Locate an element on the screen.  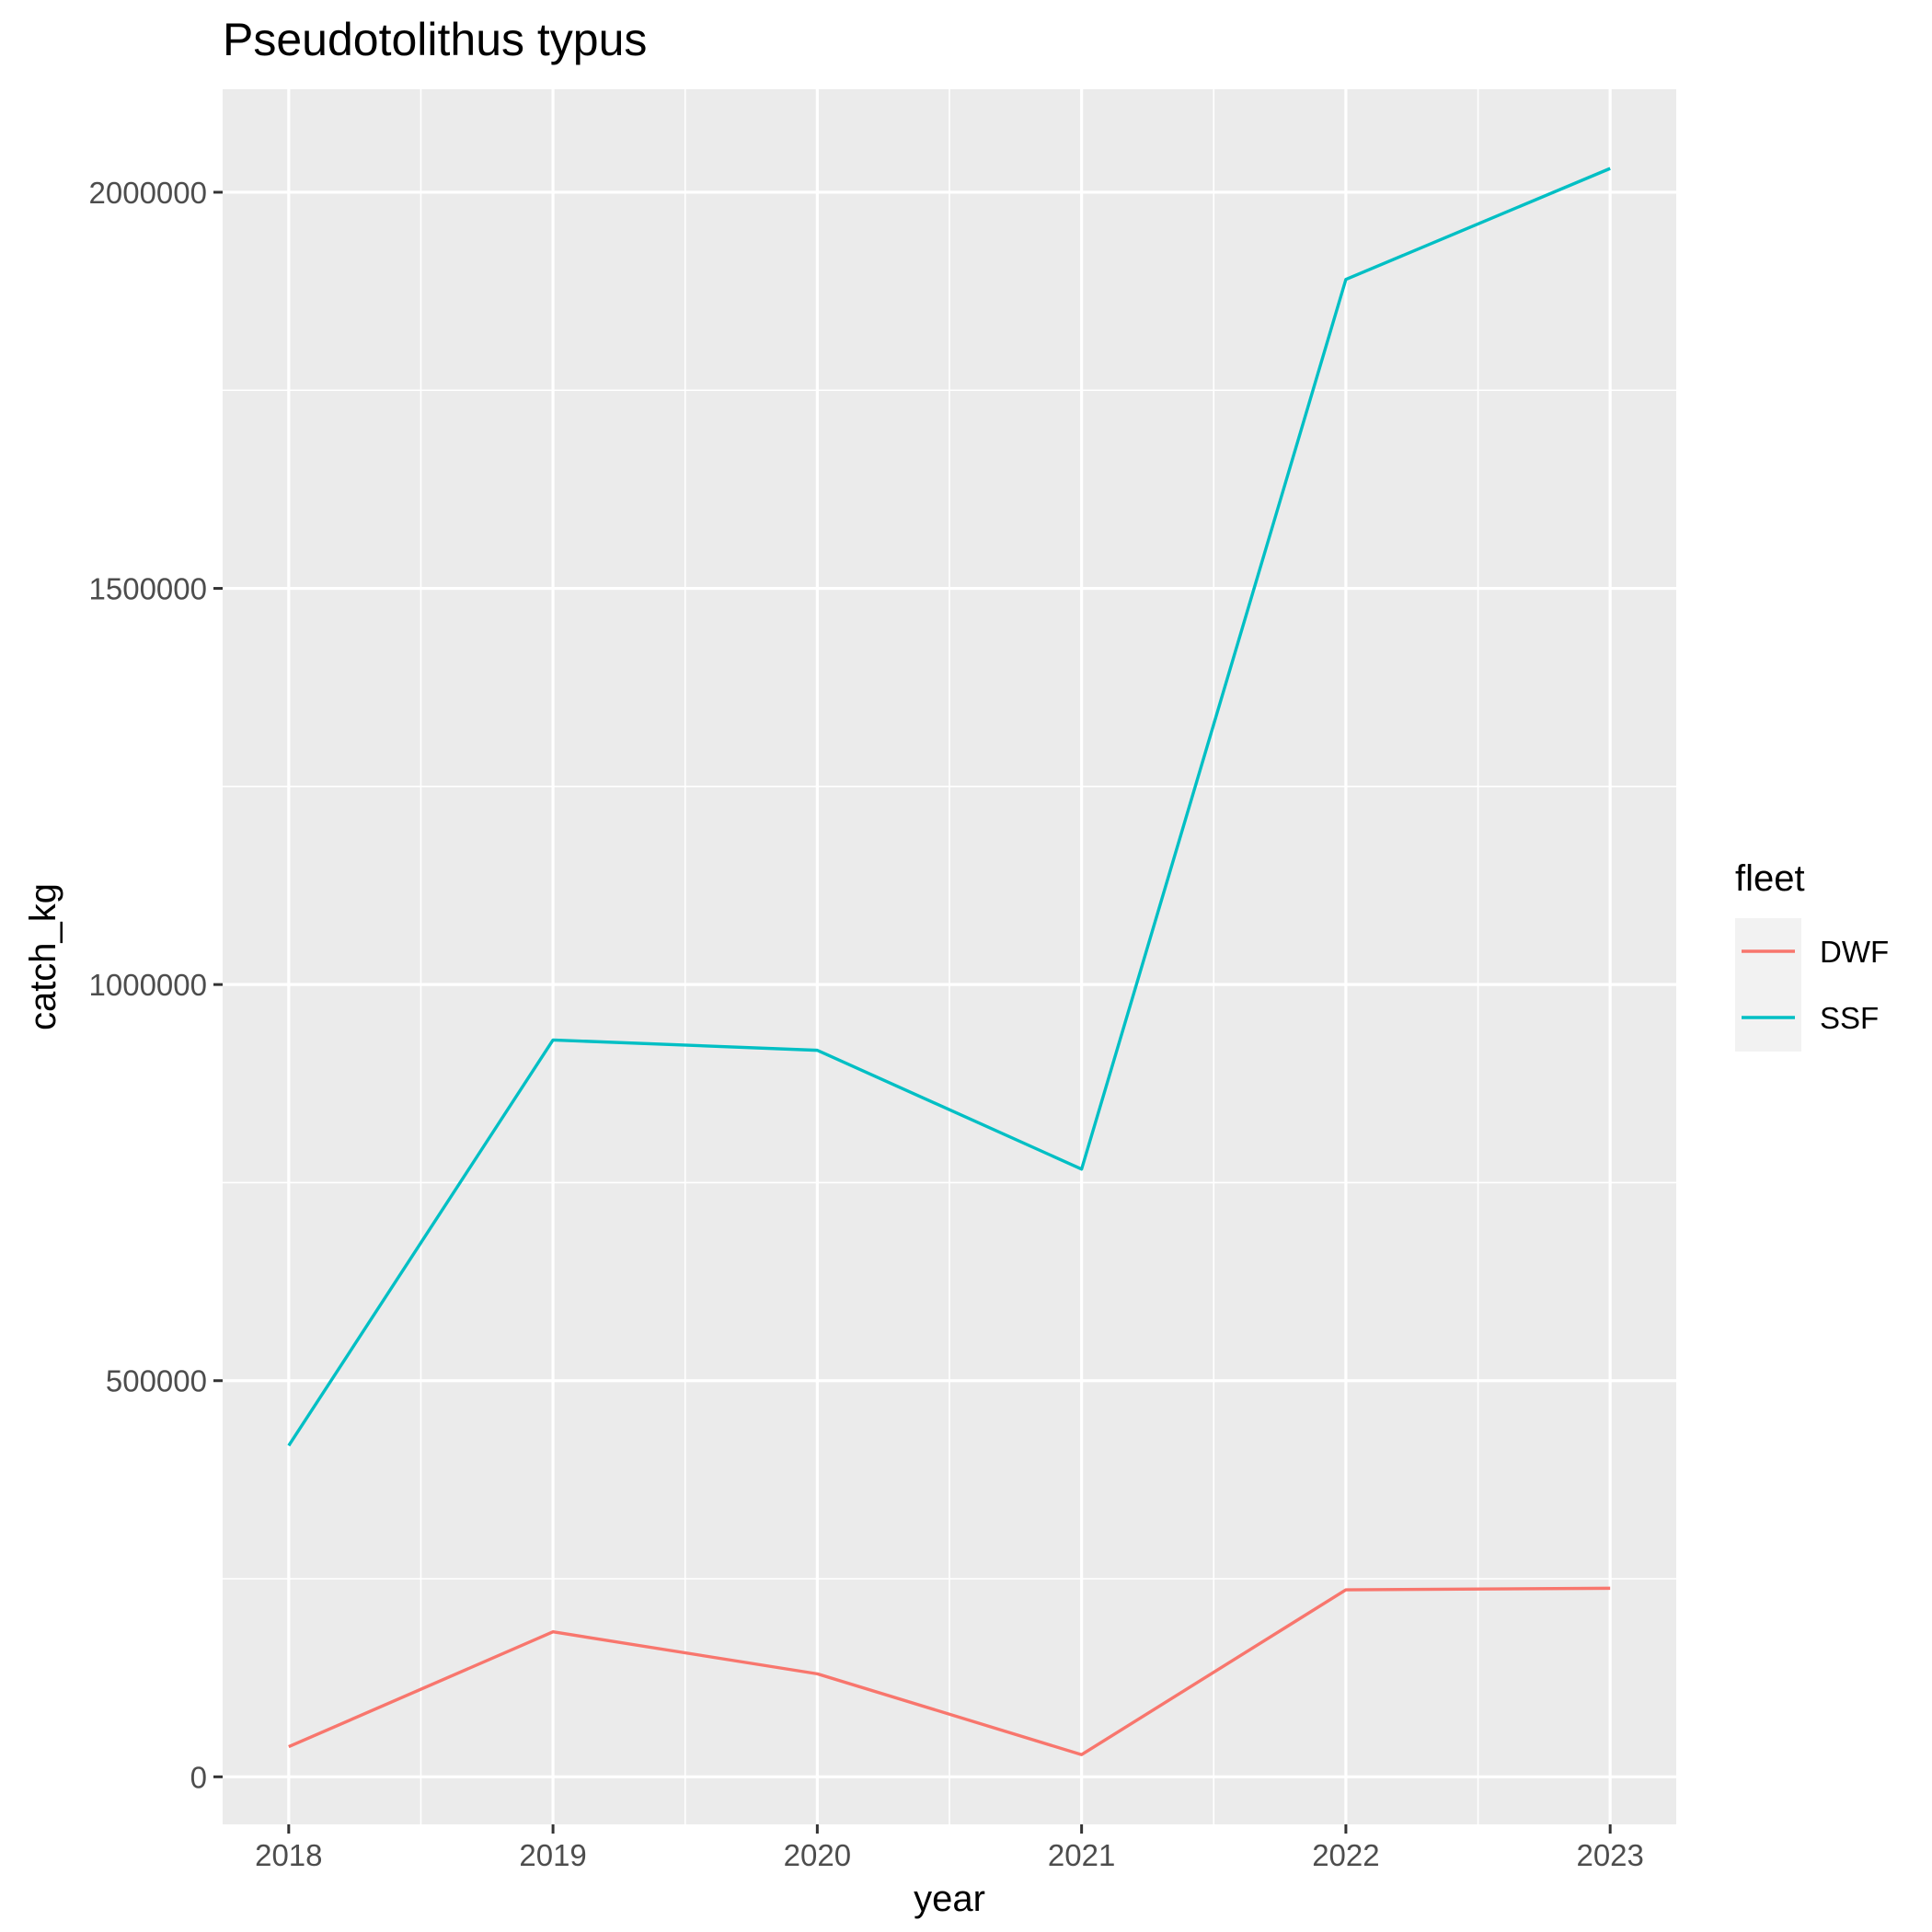
x-tick-label: 2021 is located at coordinates (1081, 1855).